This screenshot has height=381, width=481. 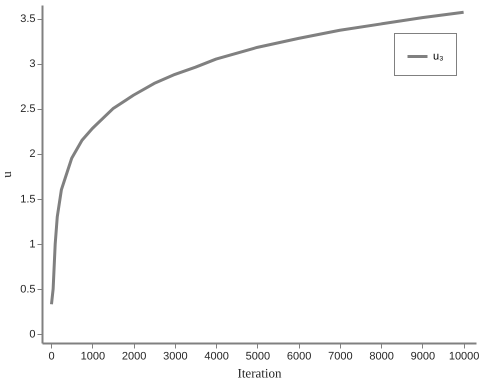 I want to click on x-tick-label: 4000, so click(x=216, y=356).